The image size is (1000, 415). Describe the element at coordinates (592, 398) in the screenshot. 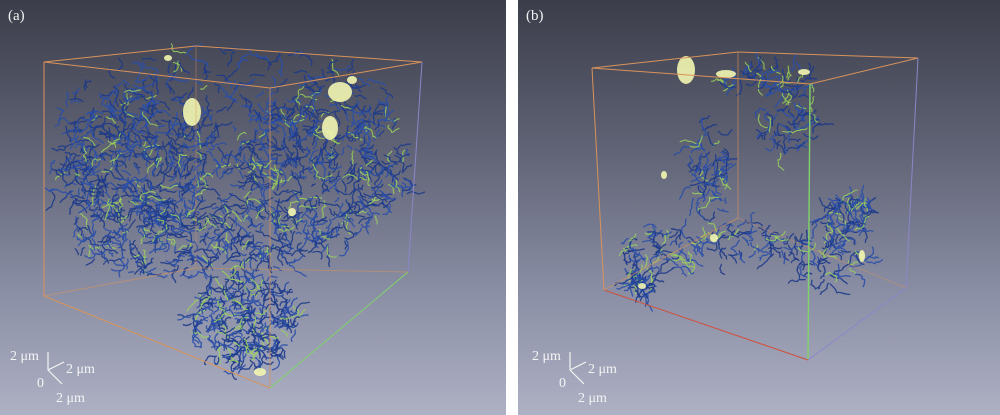

I see `axis-label-horizontal: 2 μm` at that location.